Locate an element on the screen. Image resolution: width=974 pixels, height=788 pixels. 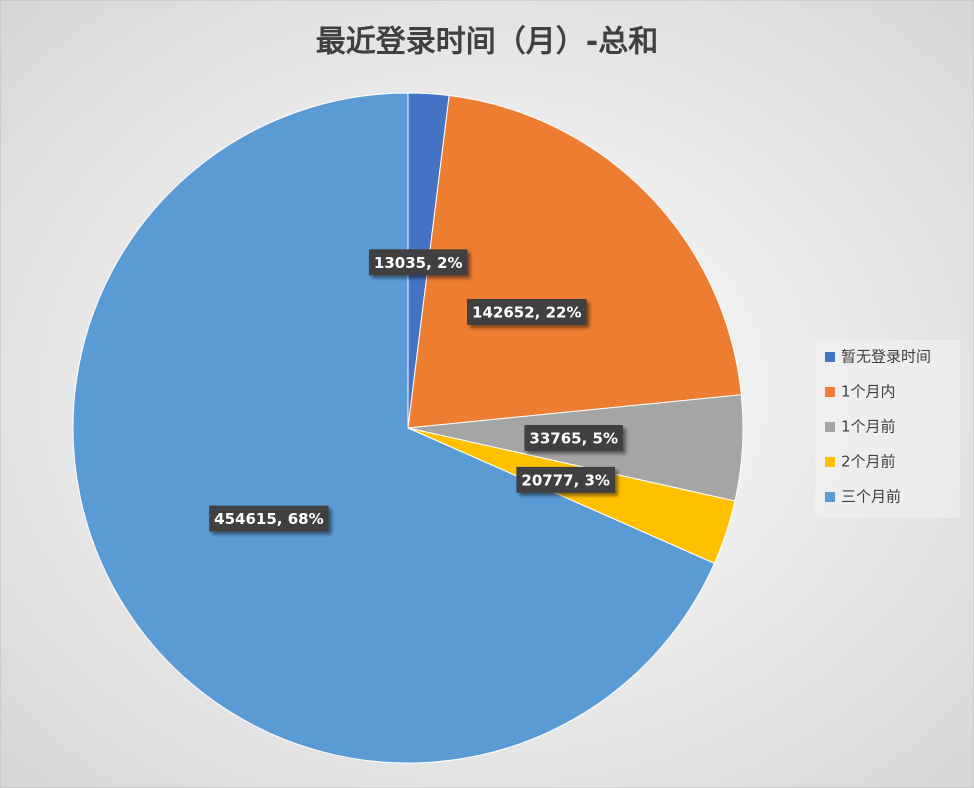
data-label-text: 142652, 22% is located at coordinates (526, 313).